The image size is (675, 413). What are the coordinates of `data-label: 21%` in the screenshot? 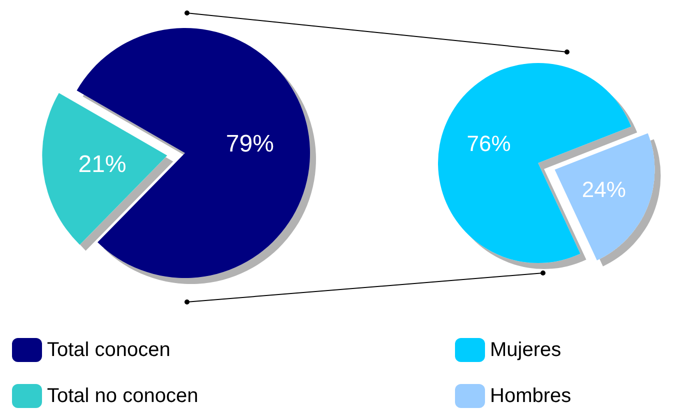 It's located at (102, 164).